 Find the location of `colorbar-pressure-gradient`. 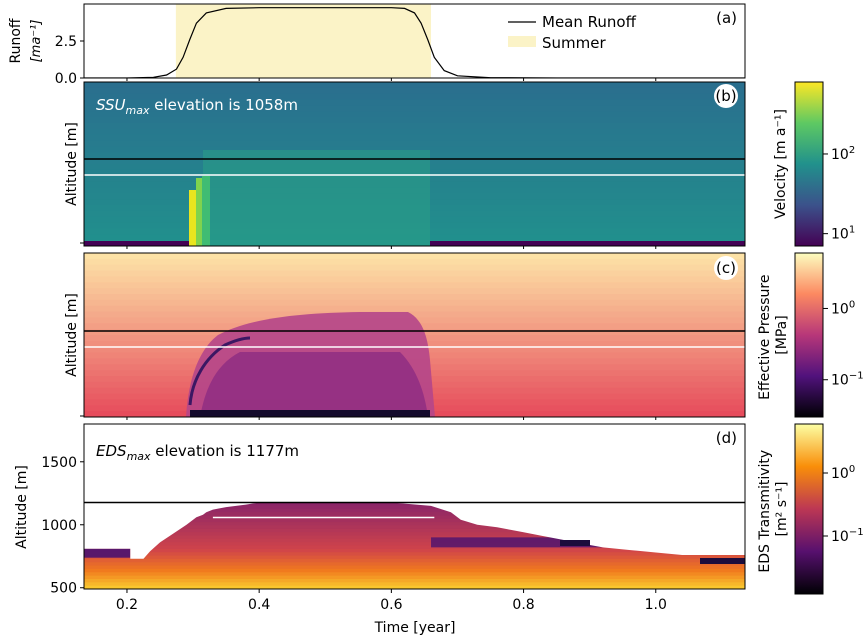

colorbar-pressure-gradient is located at coordinates (809, 335).